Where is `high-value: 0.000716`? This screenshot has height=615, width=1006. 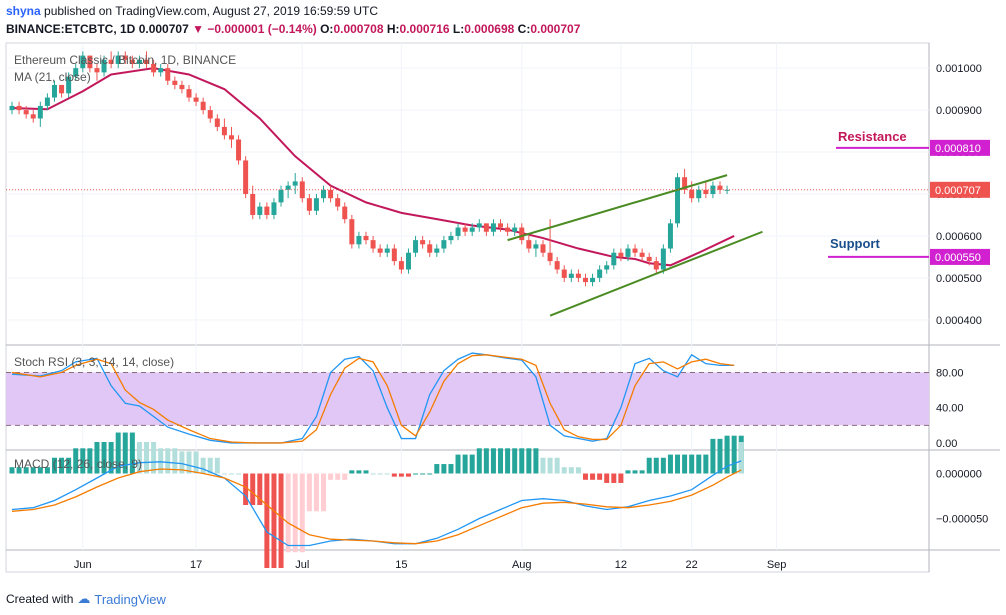
high-value: 0.000716 is located at coordinates (424, 29).